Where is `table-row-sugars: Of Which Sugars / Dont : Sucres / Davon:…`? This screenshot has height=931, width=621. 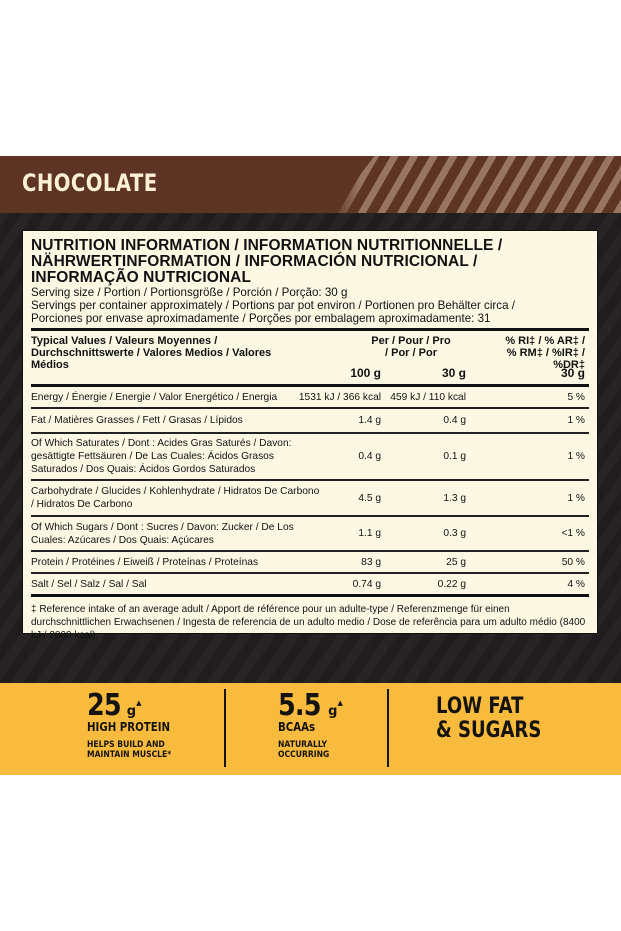
table-row-sugars: Of Which Sugars / Dont : Sucres / Davon:… is located at coordinates (310, 534).